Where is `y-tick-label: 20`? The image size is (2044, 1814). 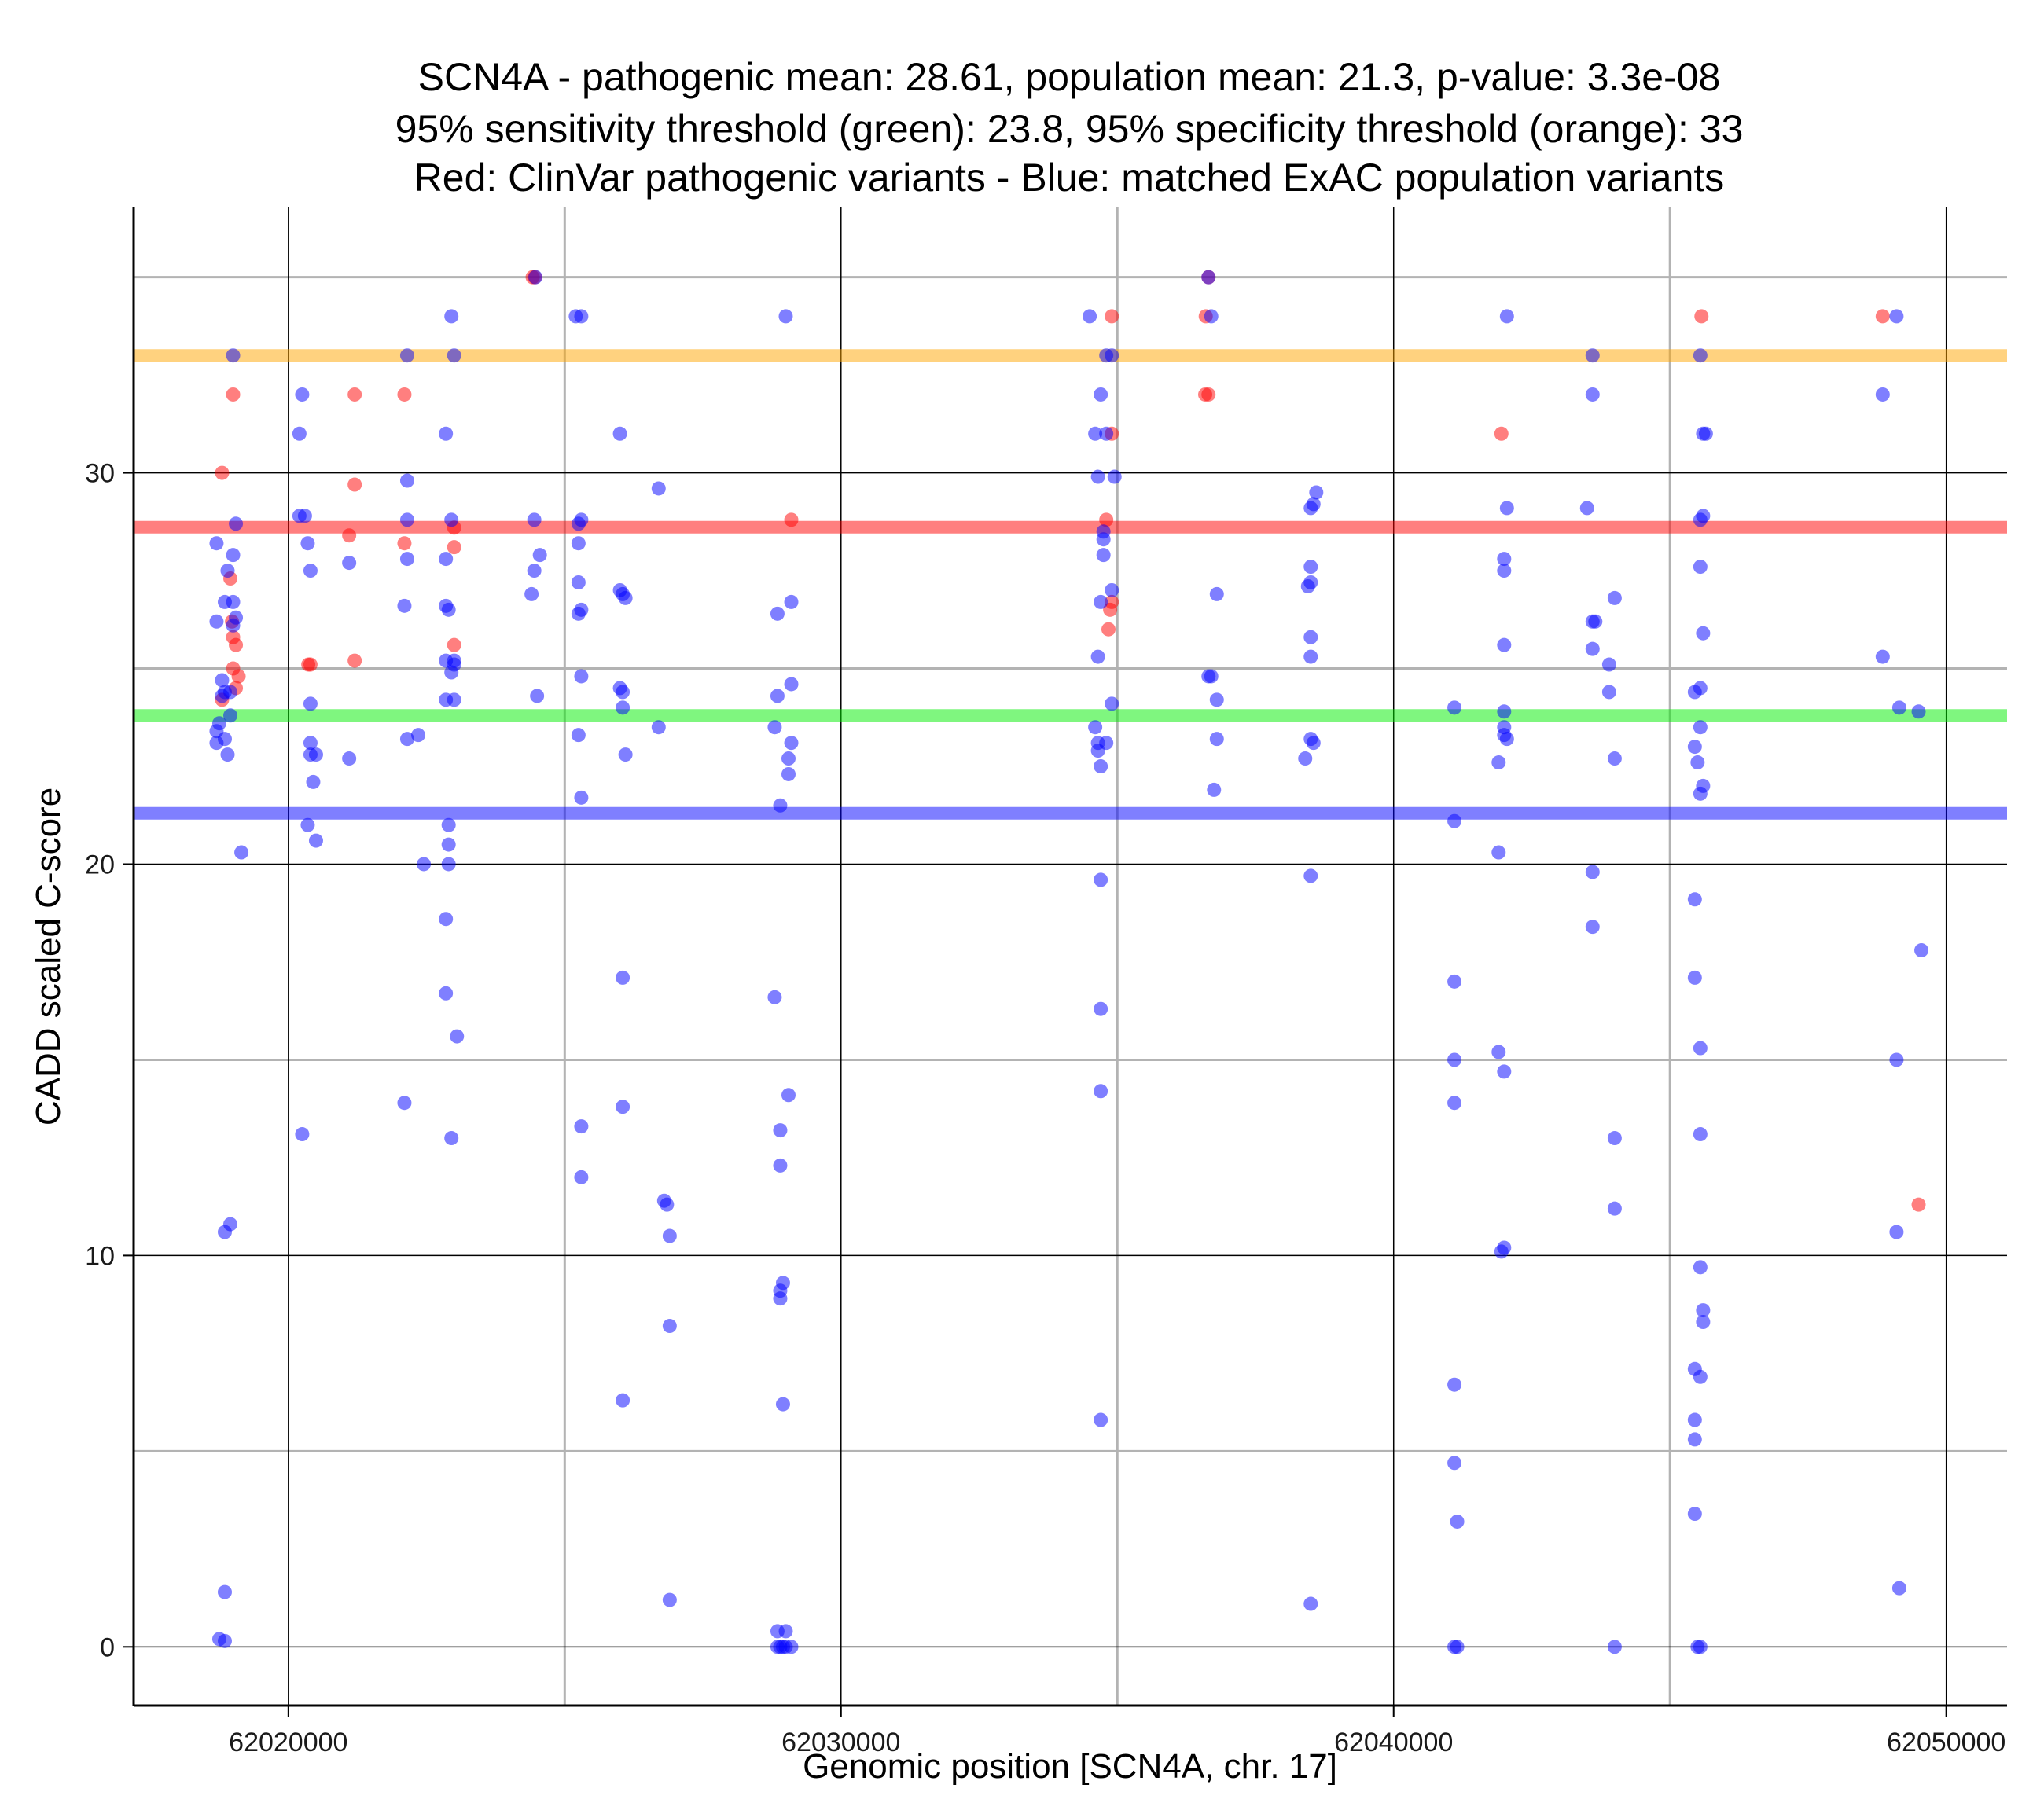
y-tick-label: 20 is located at coordinates (100, 864).